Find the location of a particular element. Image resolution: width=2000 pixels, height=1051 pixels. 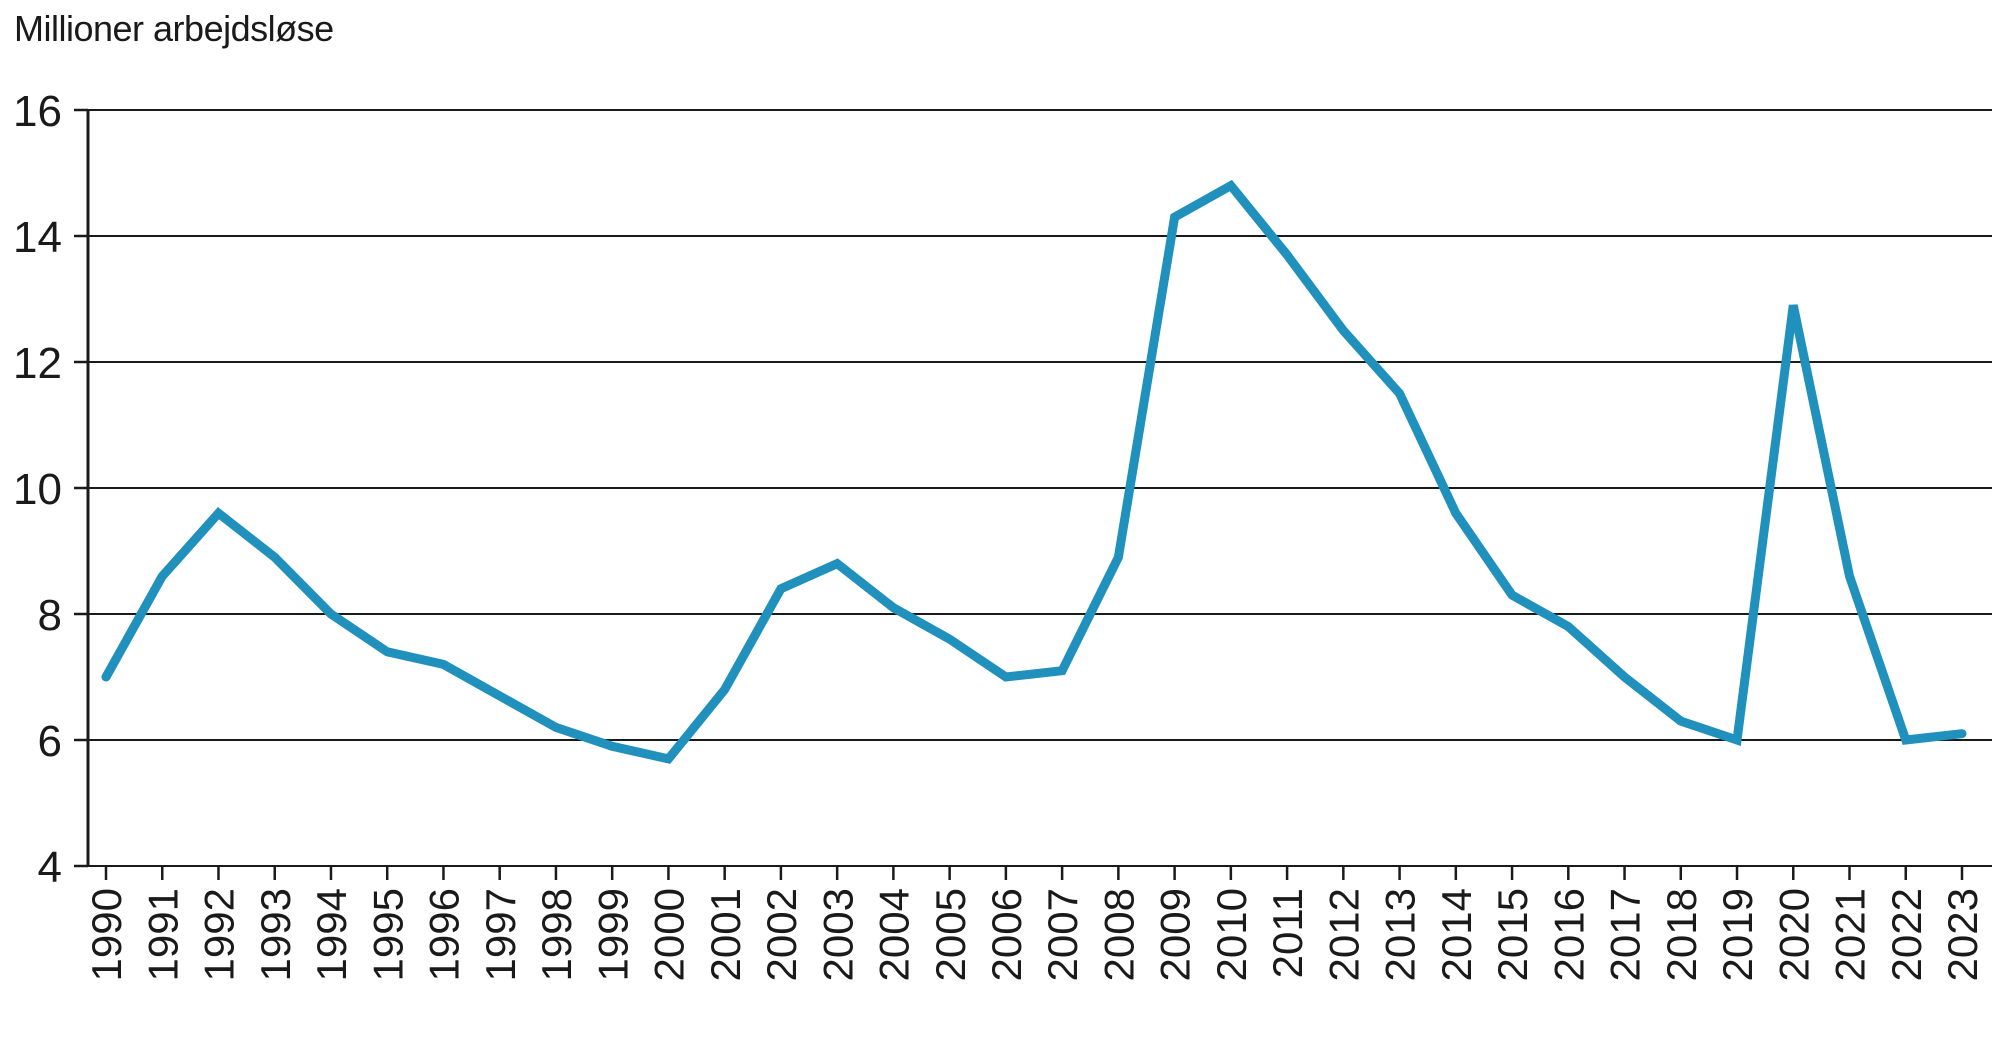

x-tick-label: 2013 is located at coordinates (1400, 934).